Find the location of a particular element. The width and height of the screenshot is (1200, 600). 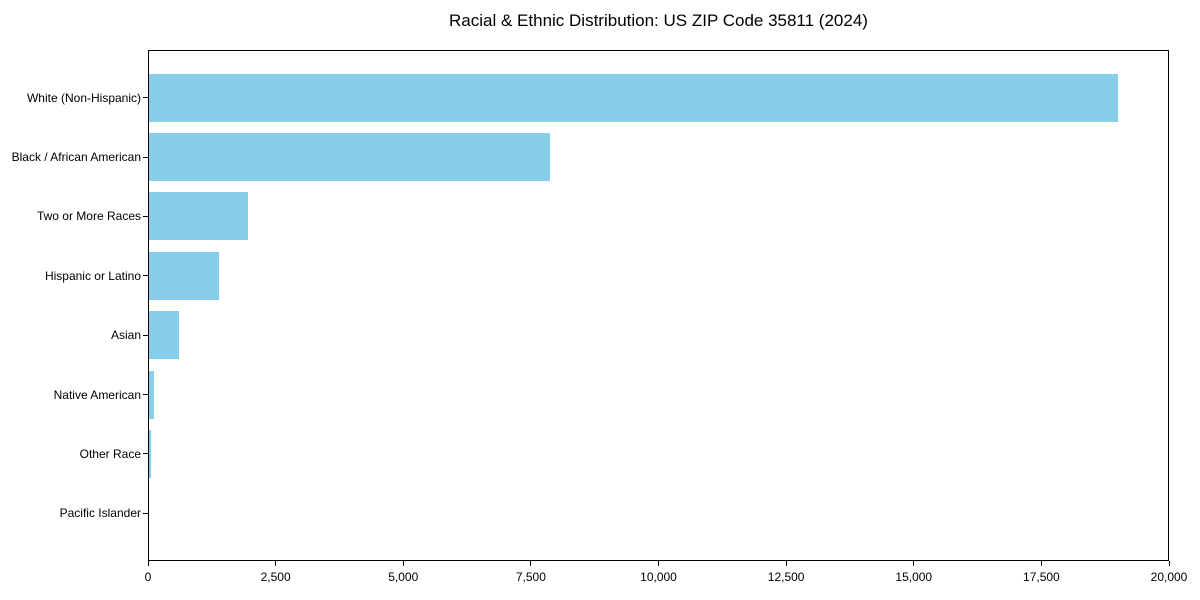

bar-asian is located at coordinates (164, 335).